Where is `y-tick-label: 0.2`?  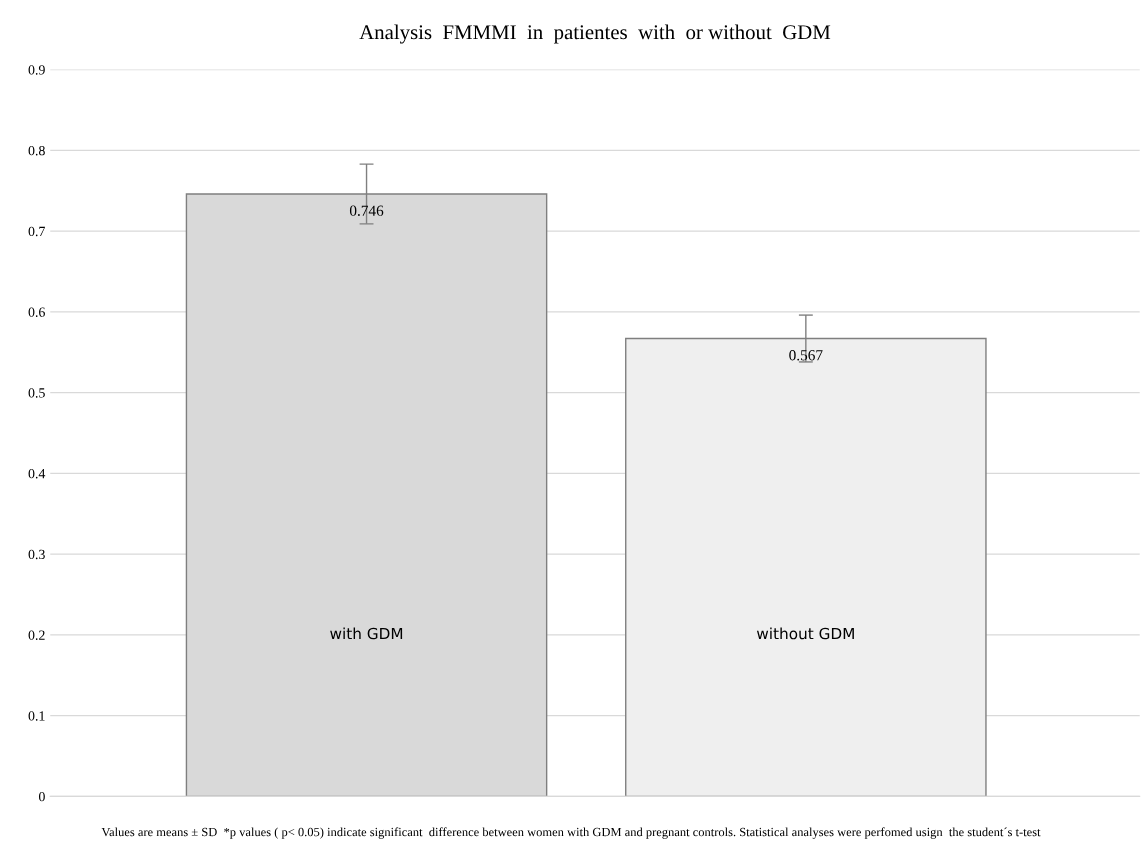
y-tick-label: 0.2 is located at coordinates (36, 635).